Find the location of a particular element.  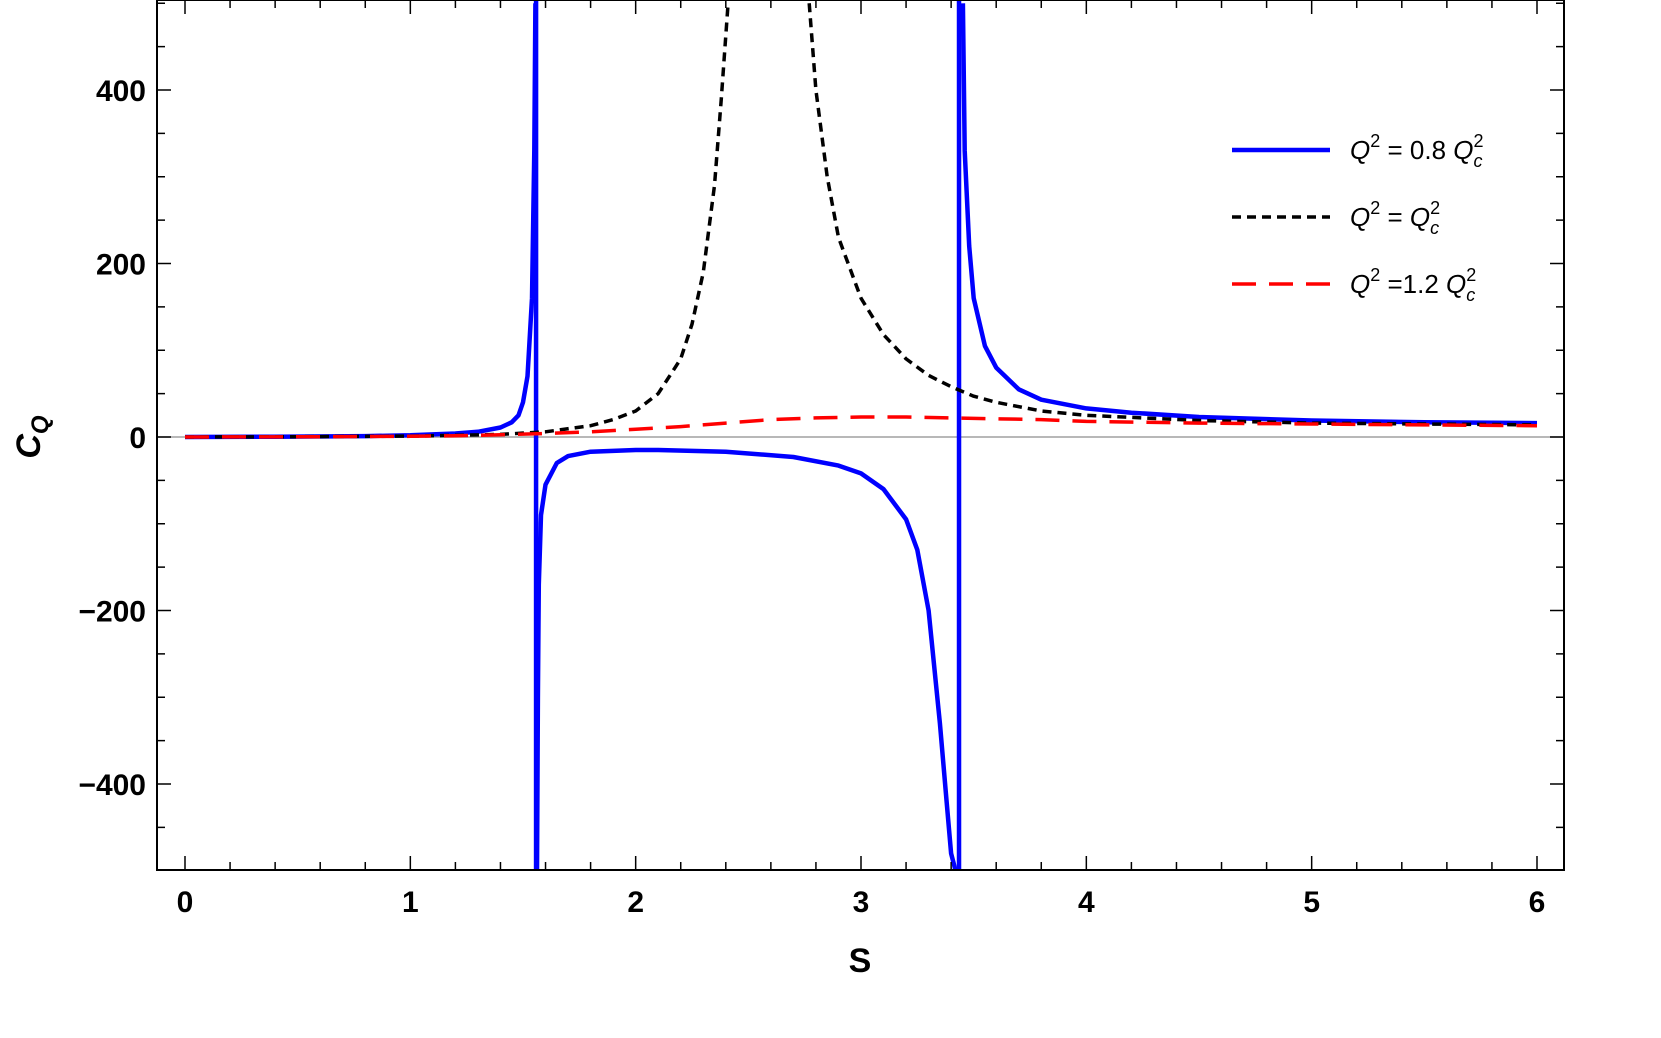

legend-entry-0: Q2 = 0.8 Q2 c is located at coordinates (1358, 151).